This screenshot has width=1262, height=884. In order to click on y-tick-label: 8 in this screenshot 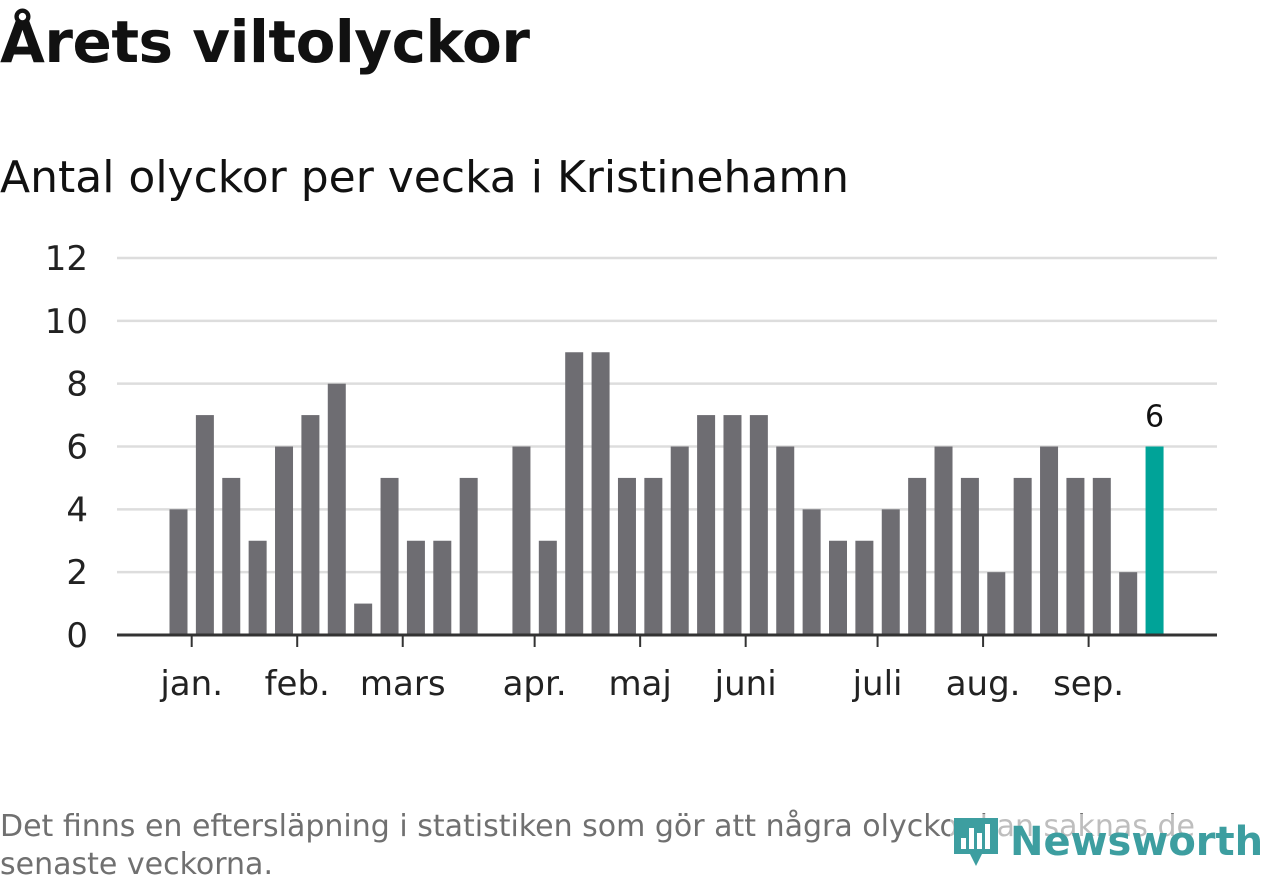, I will do `click(77, 385)`.